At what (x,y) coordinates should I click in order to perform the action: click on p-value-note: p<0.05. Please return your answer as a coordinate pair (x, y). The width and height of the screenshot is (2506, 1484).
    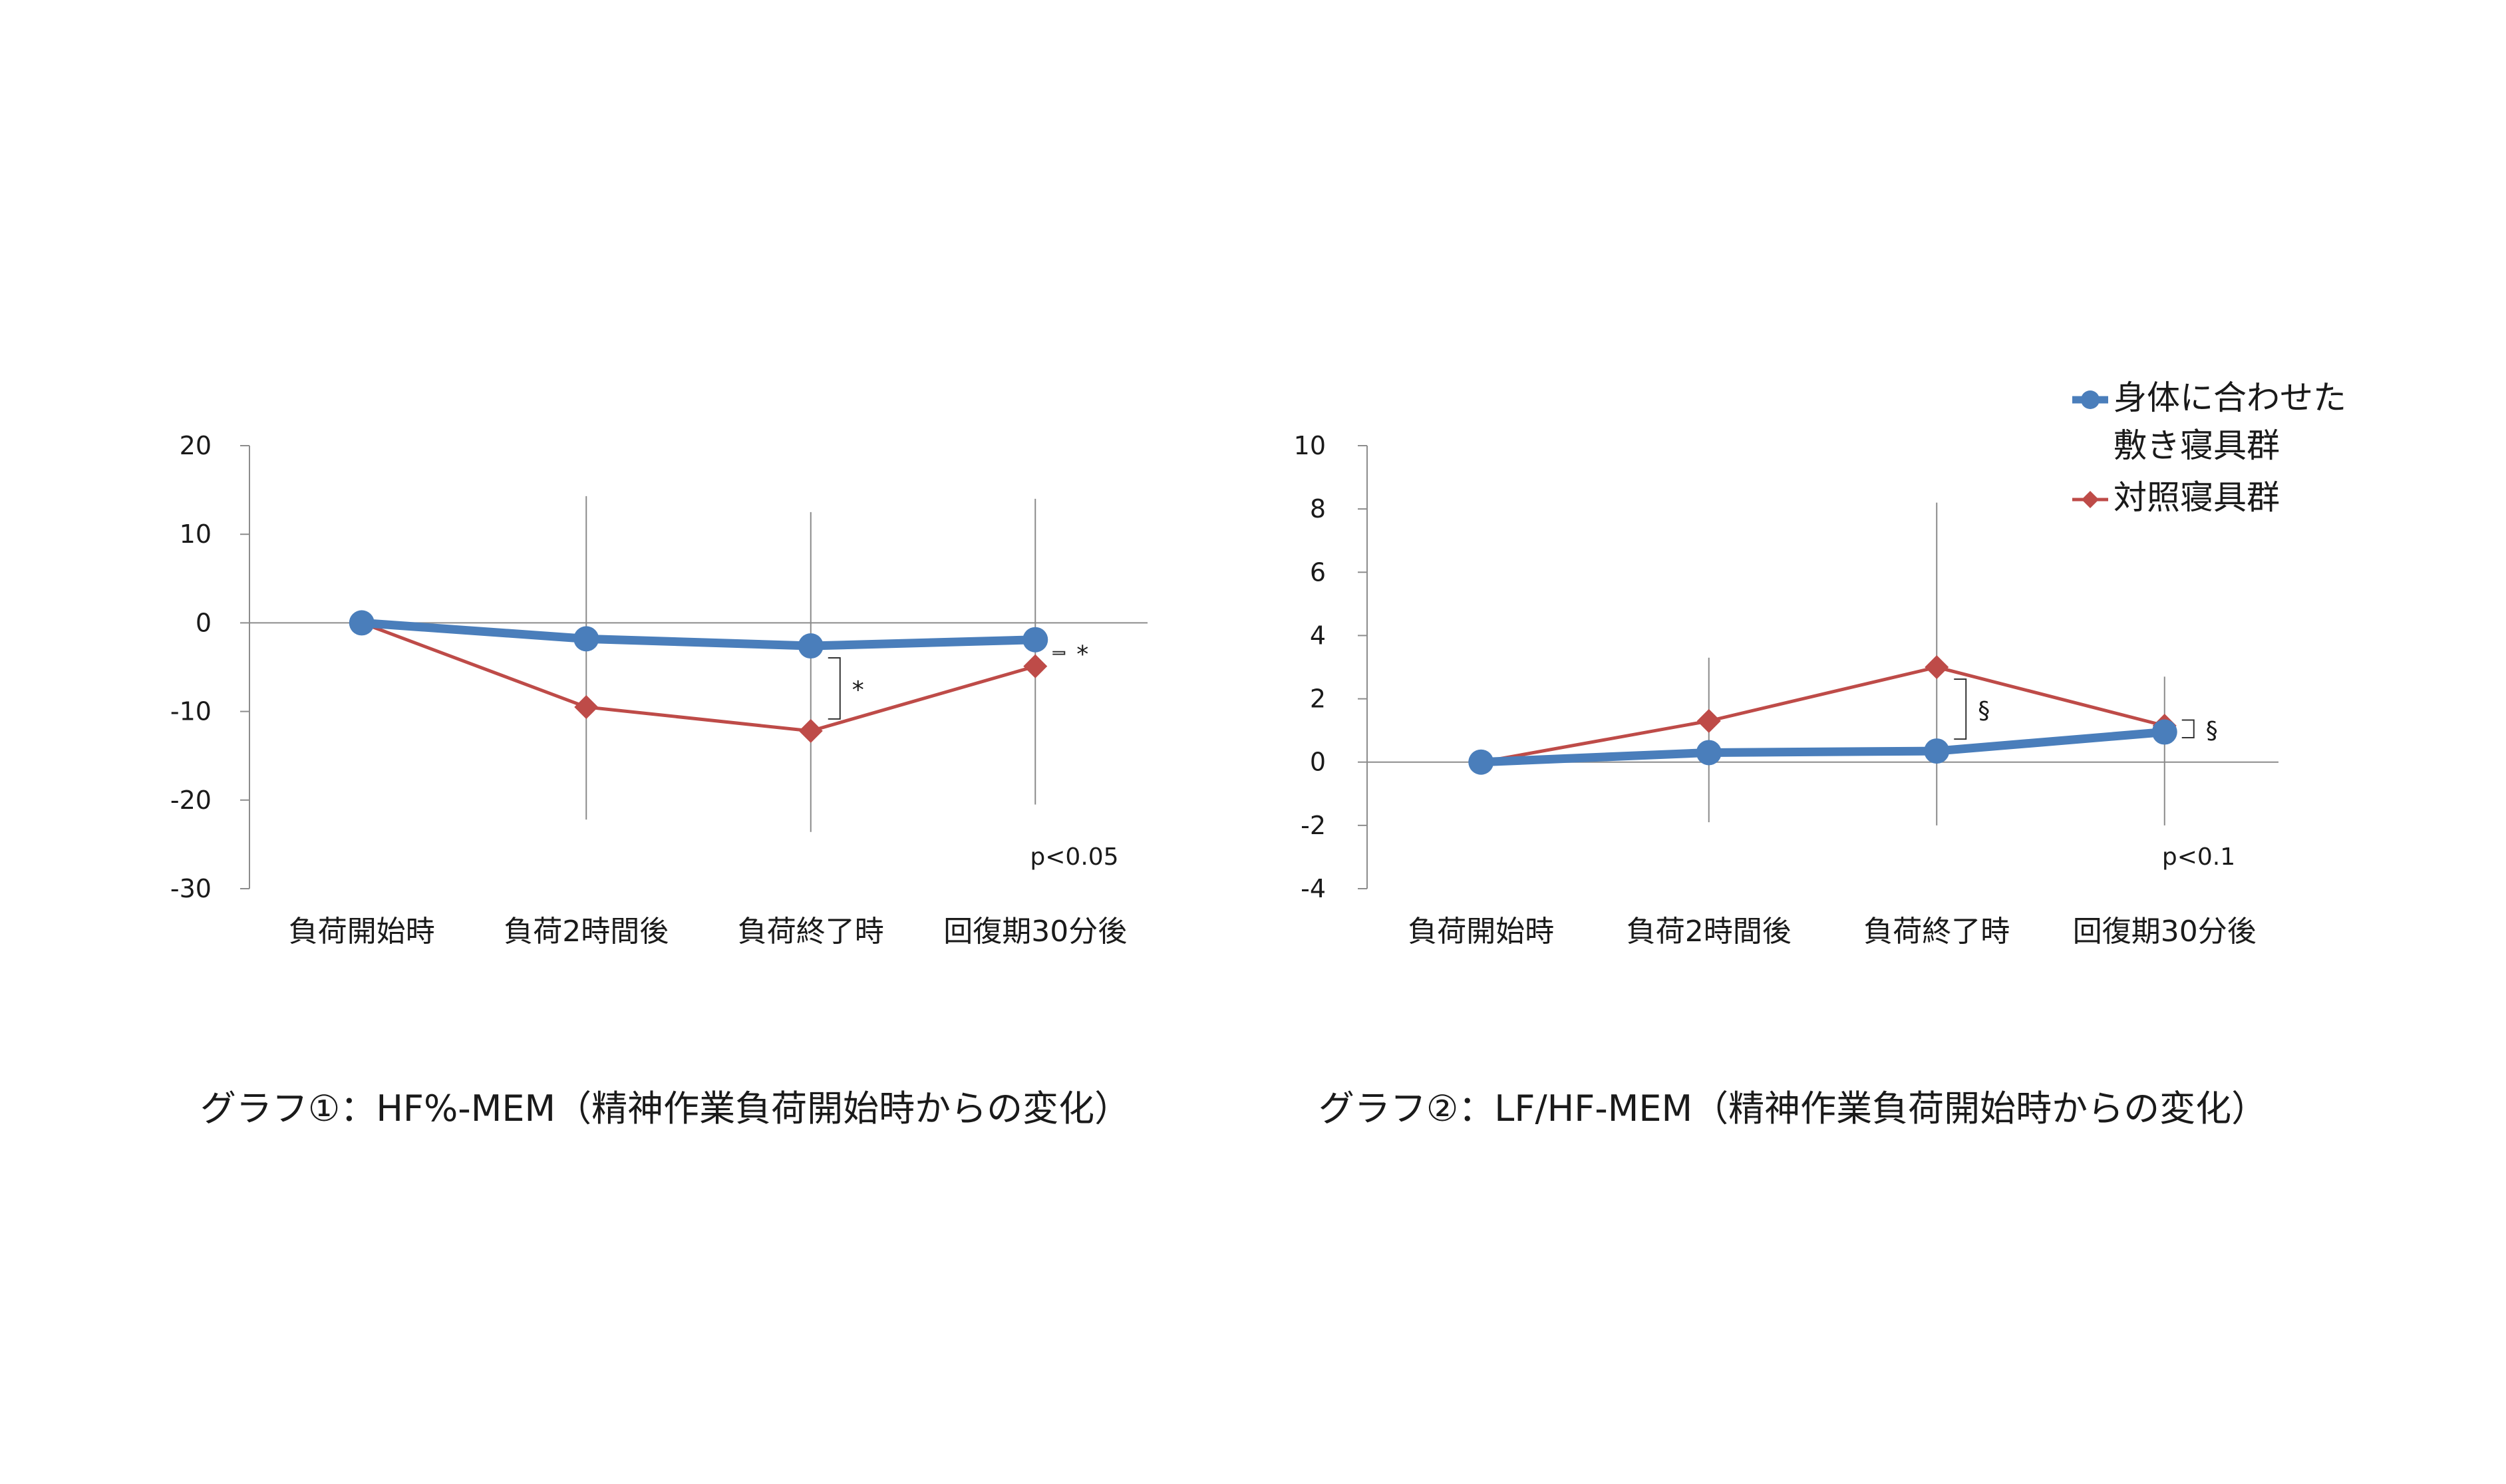
    Looking at the image, I should click on (1074, 857).